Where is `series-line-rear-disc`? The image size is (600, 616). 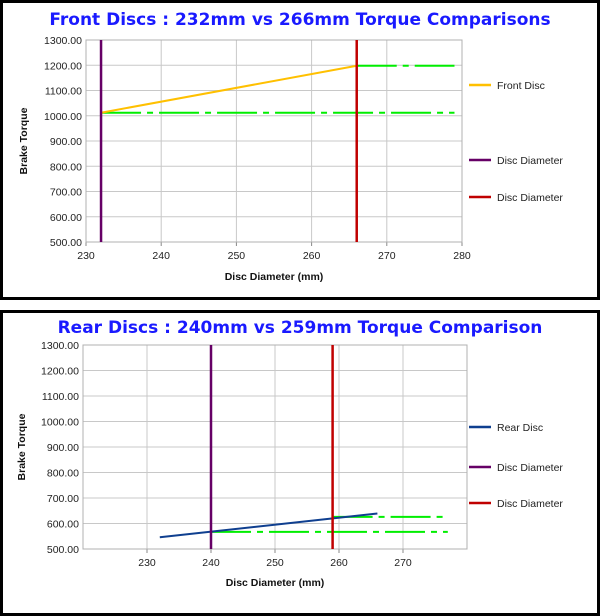 series-line-rear-disc is located at coordinates (268, 525).